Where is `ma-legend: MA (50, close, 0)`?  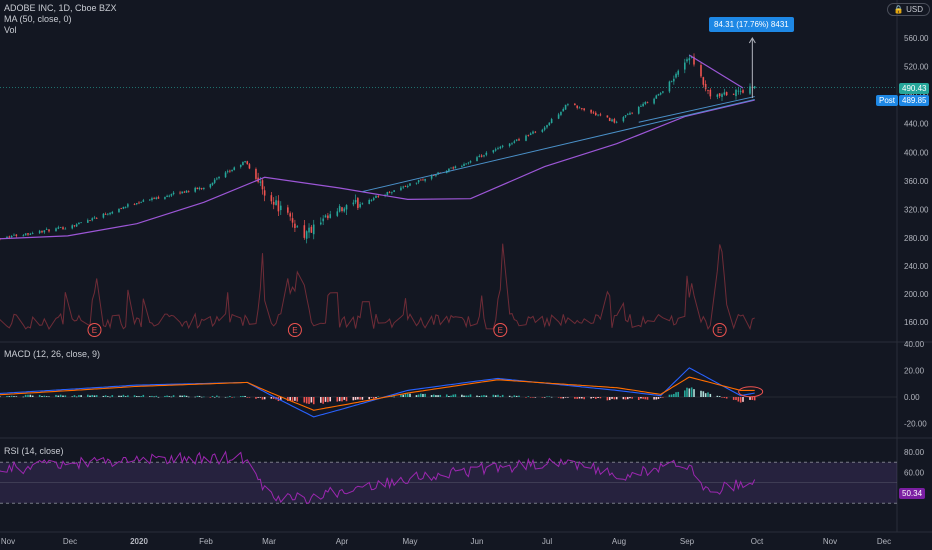
ma-legend: MA (50, close, 0) is located at coordinates (38, 19).